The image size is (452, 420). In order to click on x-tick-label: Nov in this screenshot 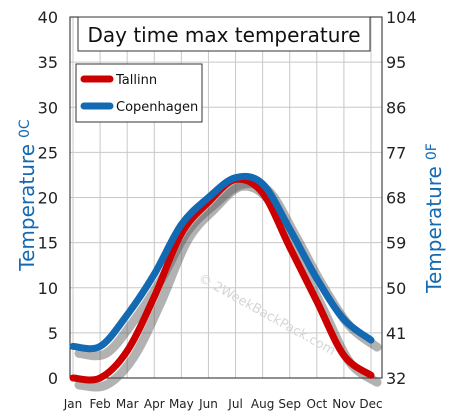, I will do `click(343, 404)`.